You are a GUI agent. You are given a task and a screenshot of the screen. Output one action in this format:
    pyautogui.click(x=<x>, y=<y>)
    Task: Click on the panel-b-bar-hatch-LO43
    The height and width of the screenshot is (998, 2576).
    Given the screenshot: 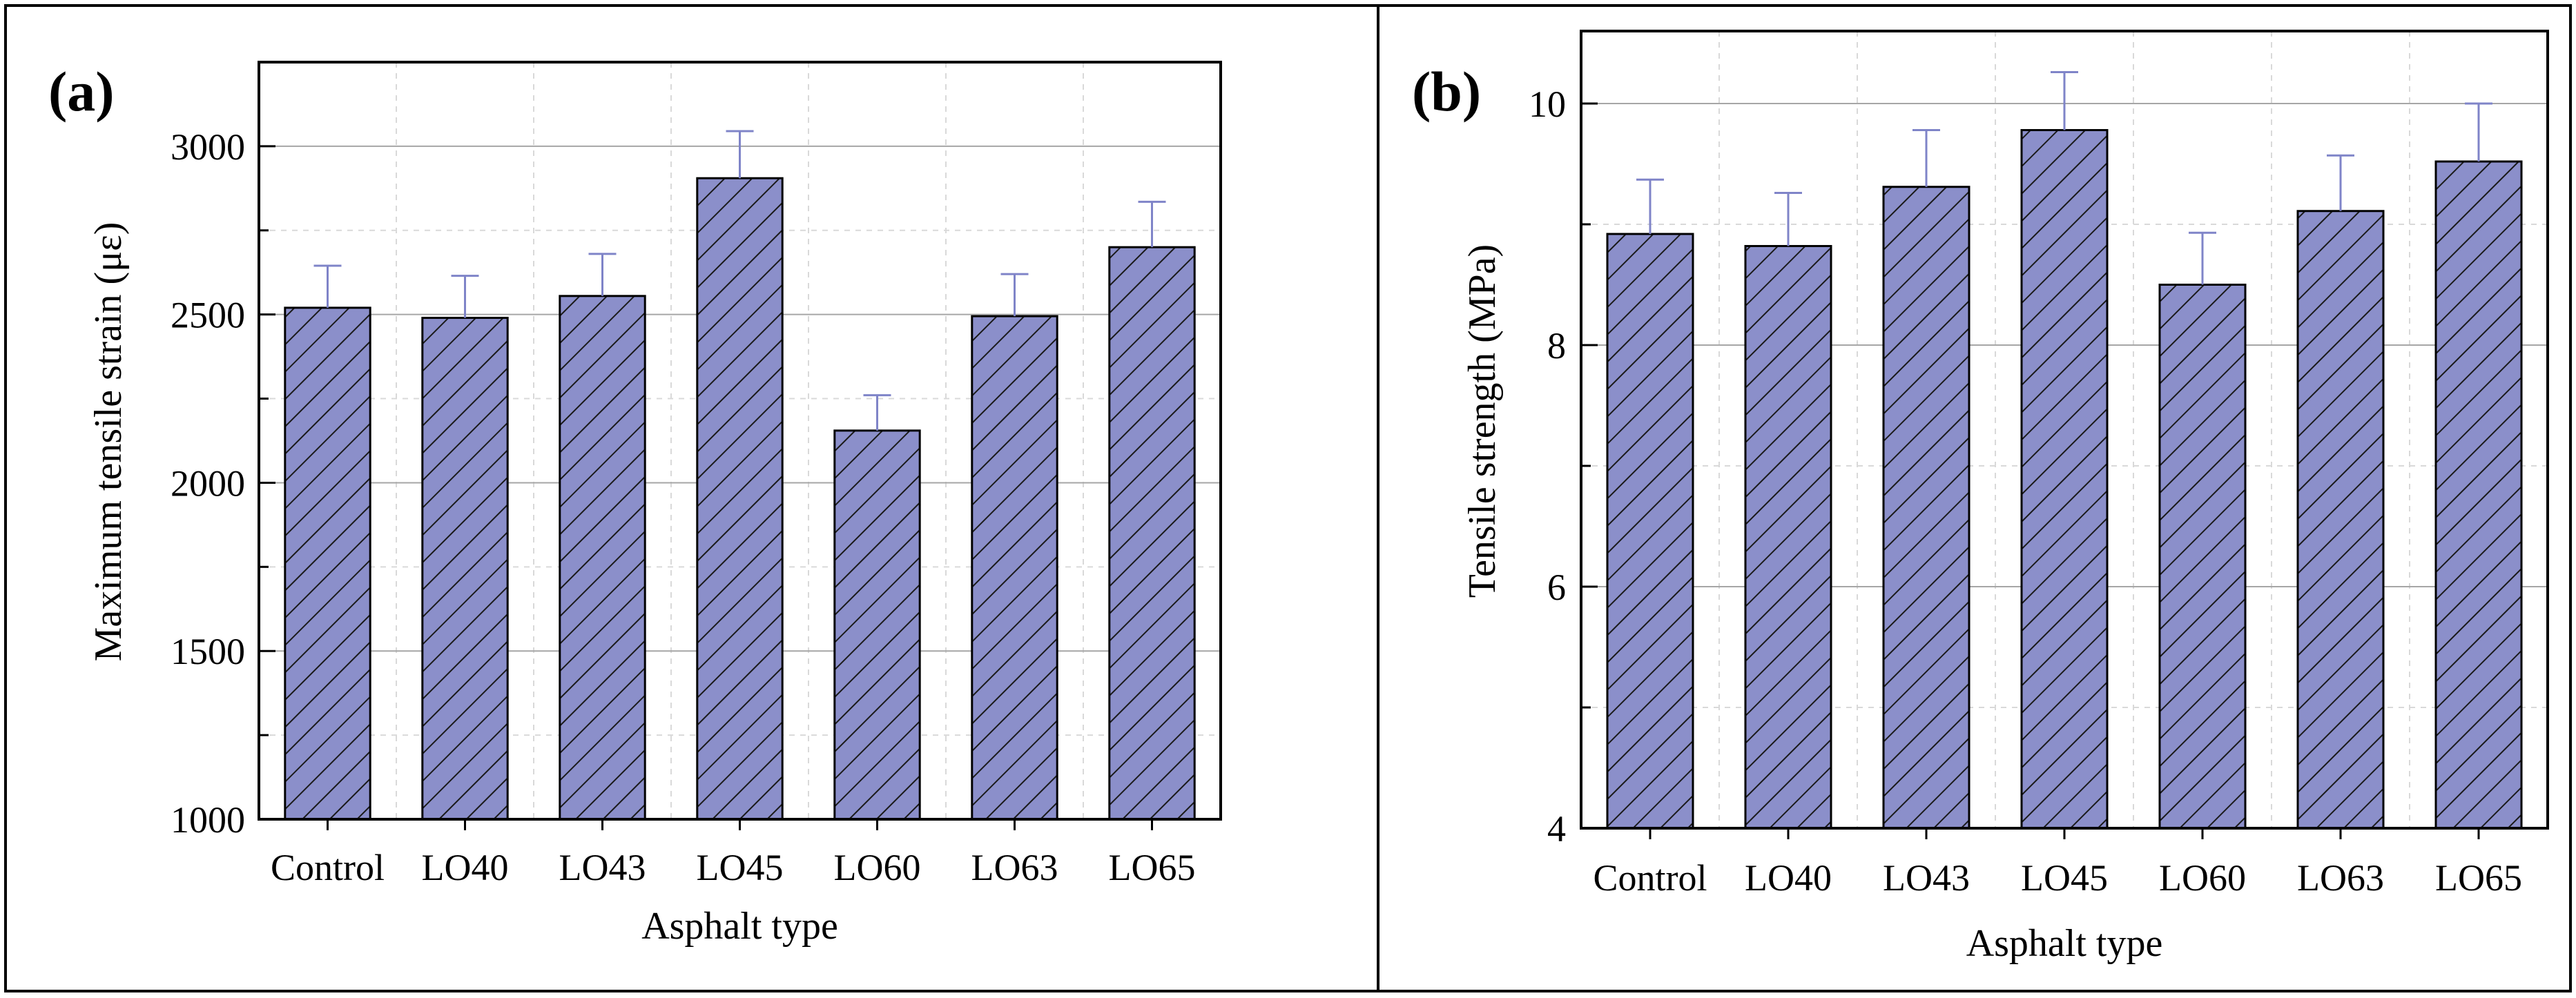 What is the action you would take?
    pyautogui.click(x=1926, y=508)
    